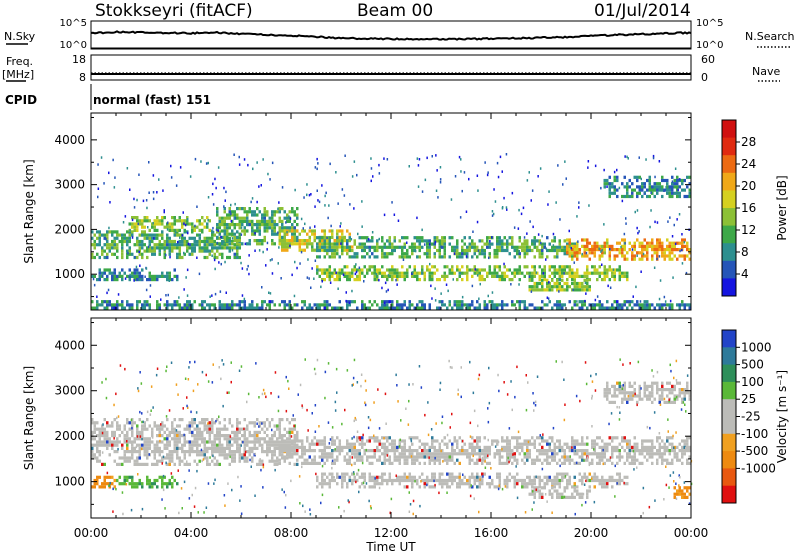 The image size is (800, 554). I want to click on noise-left-tick: 10^0, so click(73, 45).